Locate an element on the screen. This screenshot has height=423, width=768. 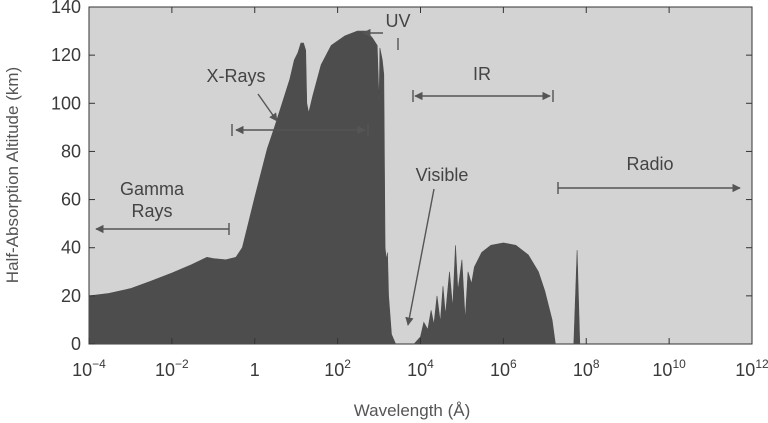
ir-label: IR is located at coordinates (482, 74).